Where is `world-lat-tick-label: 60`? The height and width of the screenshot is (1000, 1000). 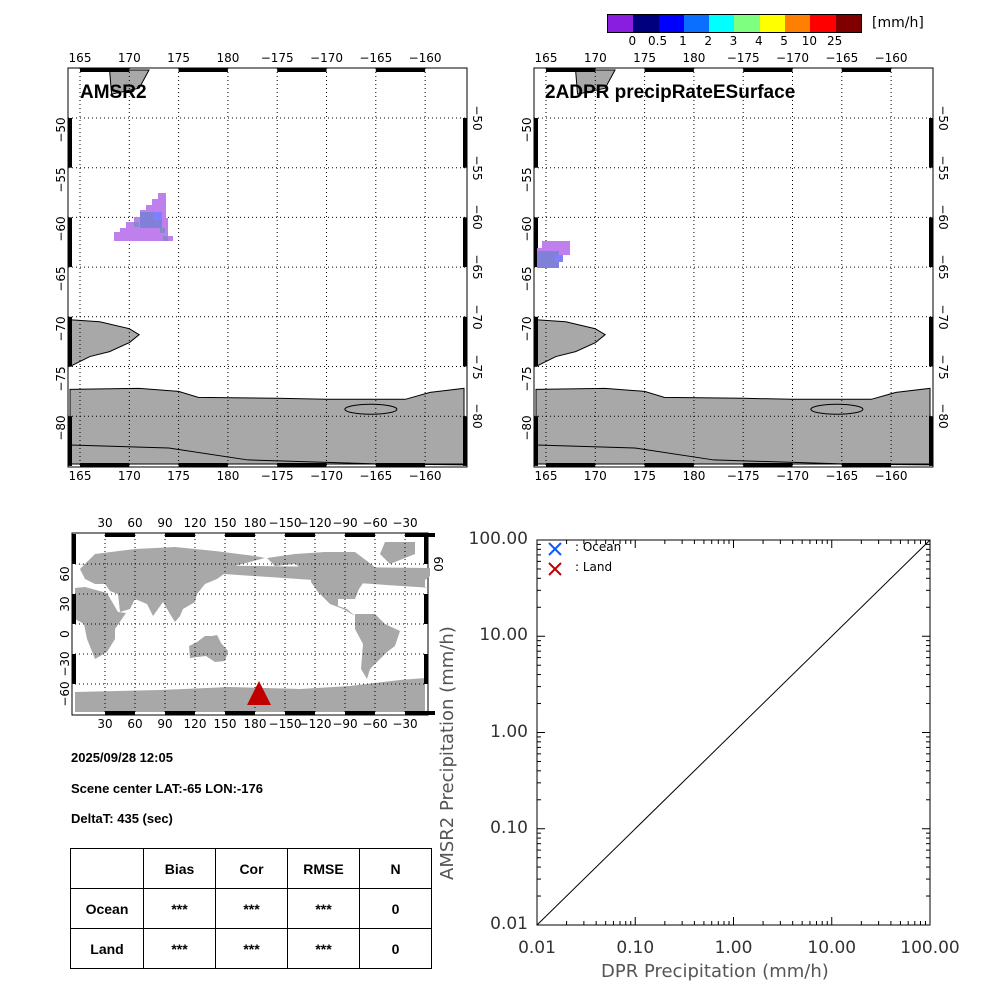
world-lat-tick-label: 60 is located at coordinates (65, 574).